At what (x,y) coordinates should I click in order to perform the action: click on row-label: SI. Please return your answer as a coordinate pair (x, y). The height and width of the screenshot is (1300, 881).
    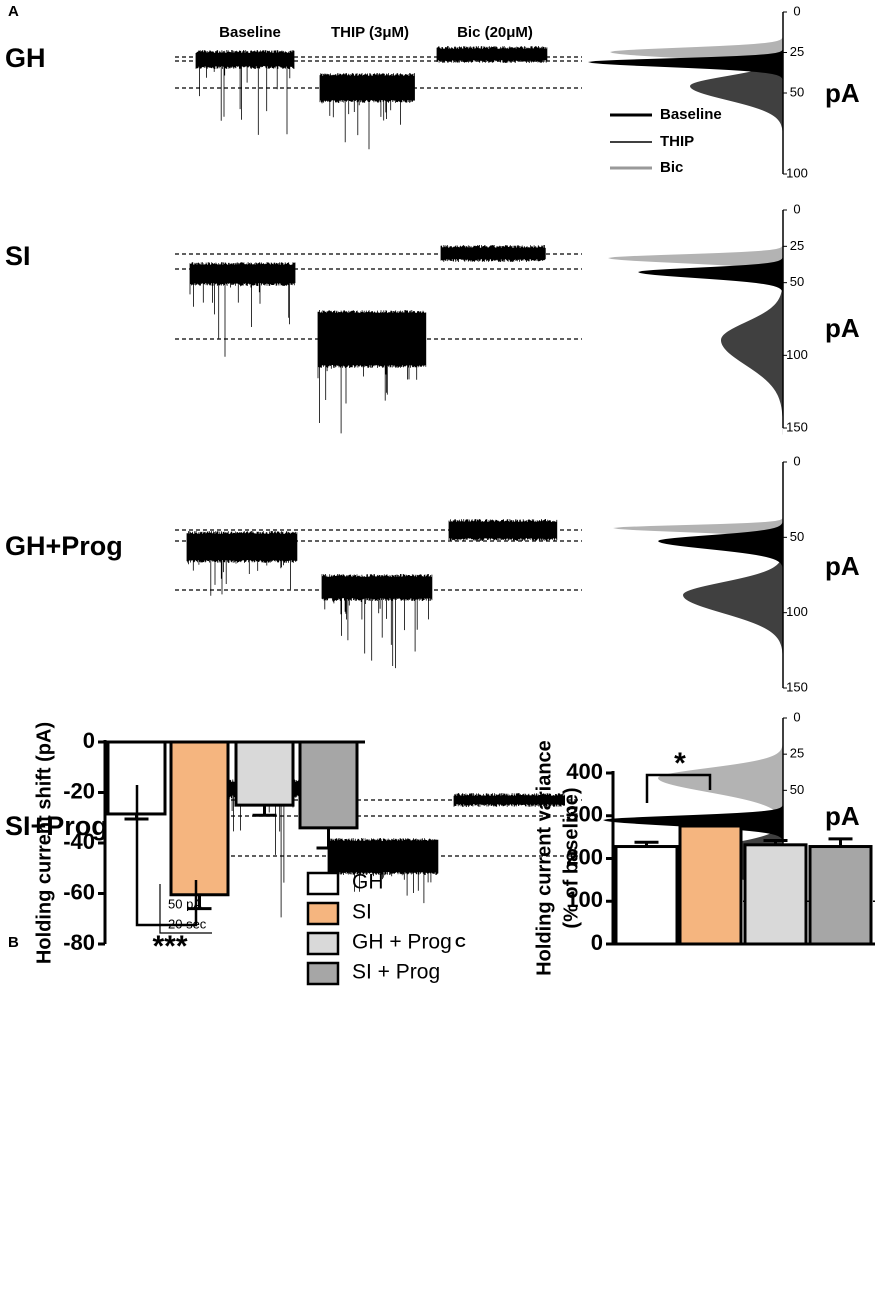
    Looking at the image, I should click on (18, 256).